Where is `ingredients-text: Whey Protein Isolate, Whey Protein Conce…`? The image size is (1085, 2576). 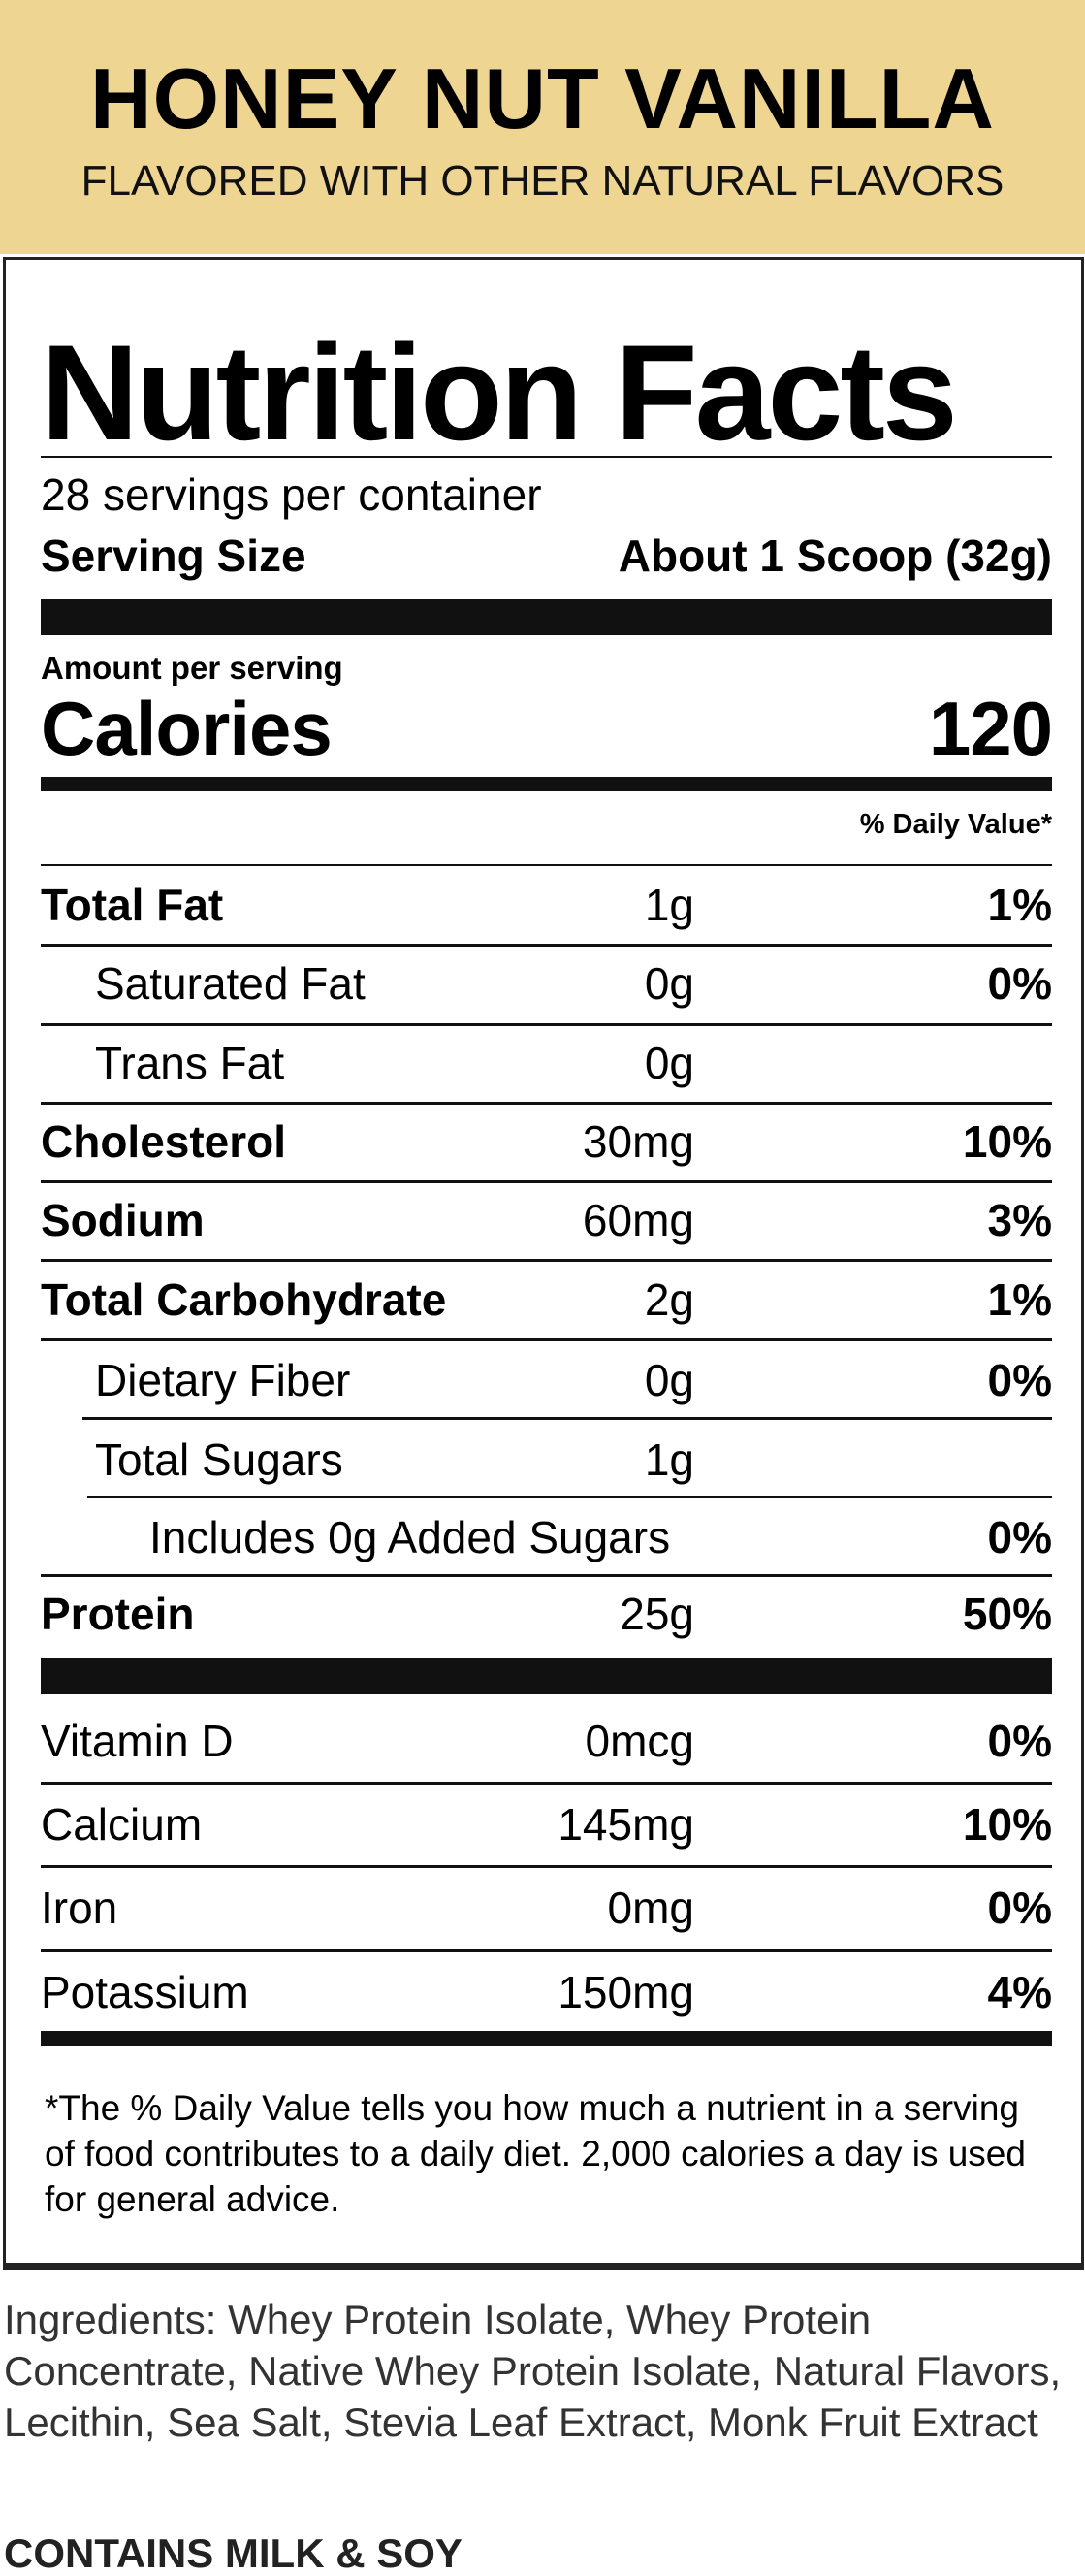 ingredients-text: Whey Protein Isolate, Whey Protein Conce… is located at coordinates (533, 2371).